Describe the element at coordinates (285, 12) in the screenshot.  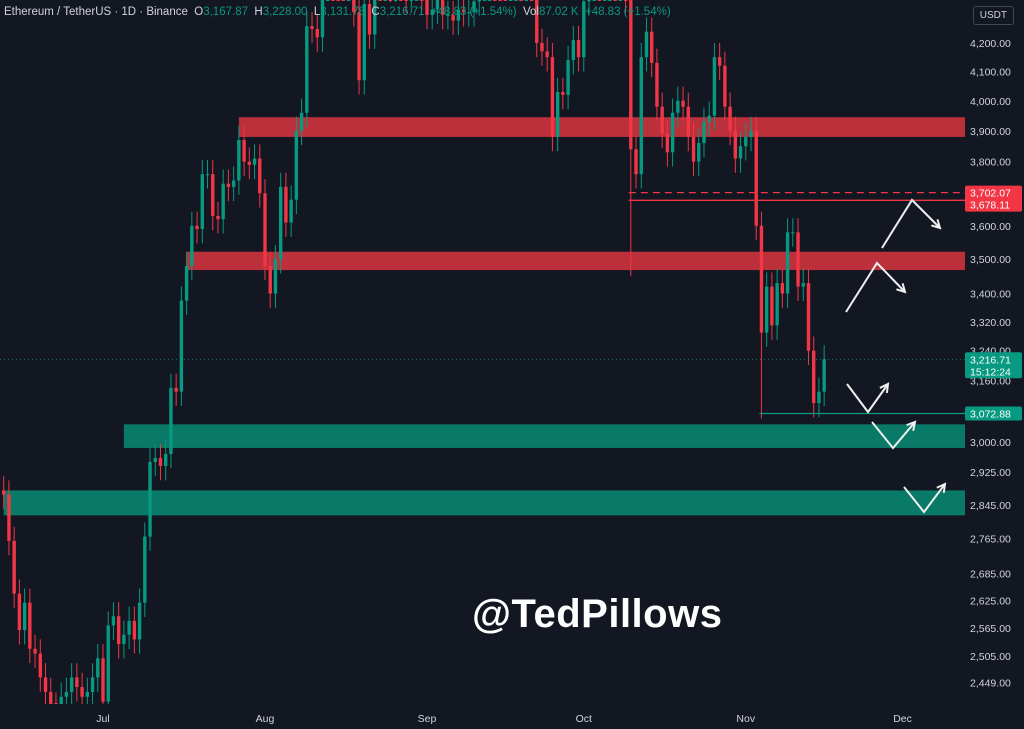
I see `high-value: 3,228.00` at that location.